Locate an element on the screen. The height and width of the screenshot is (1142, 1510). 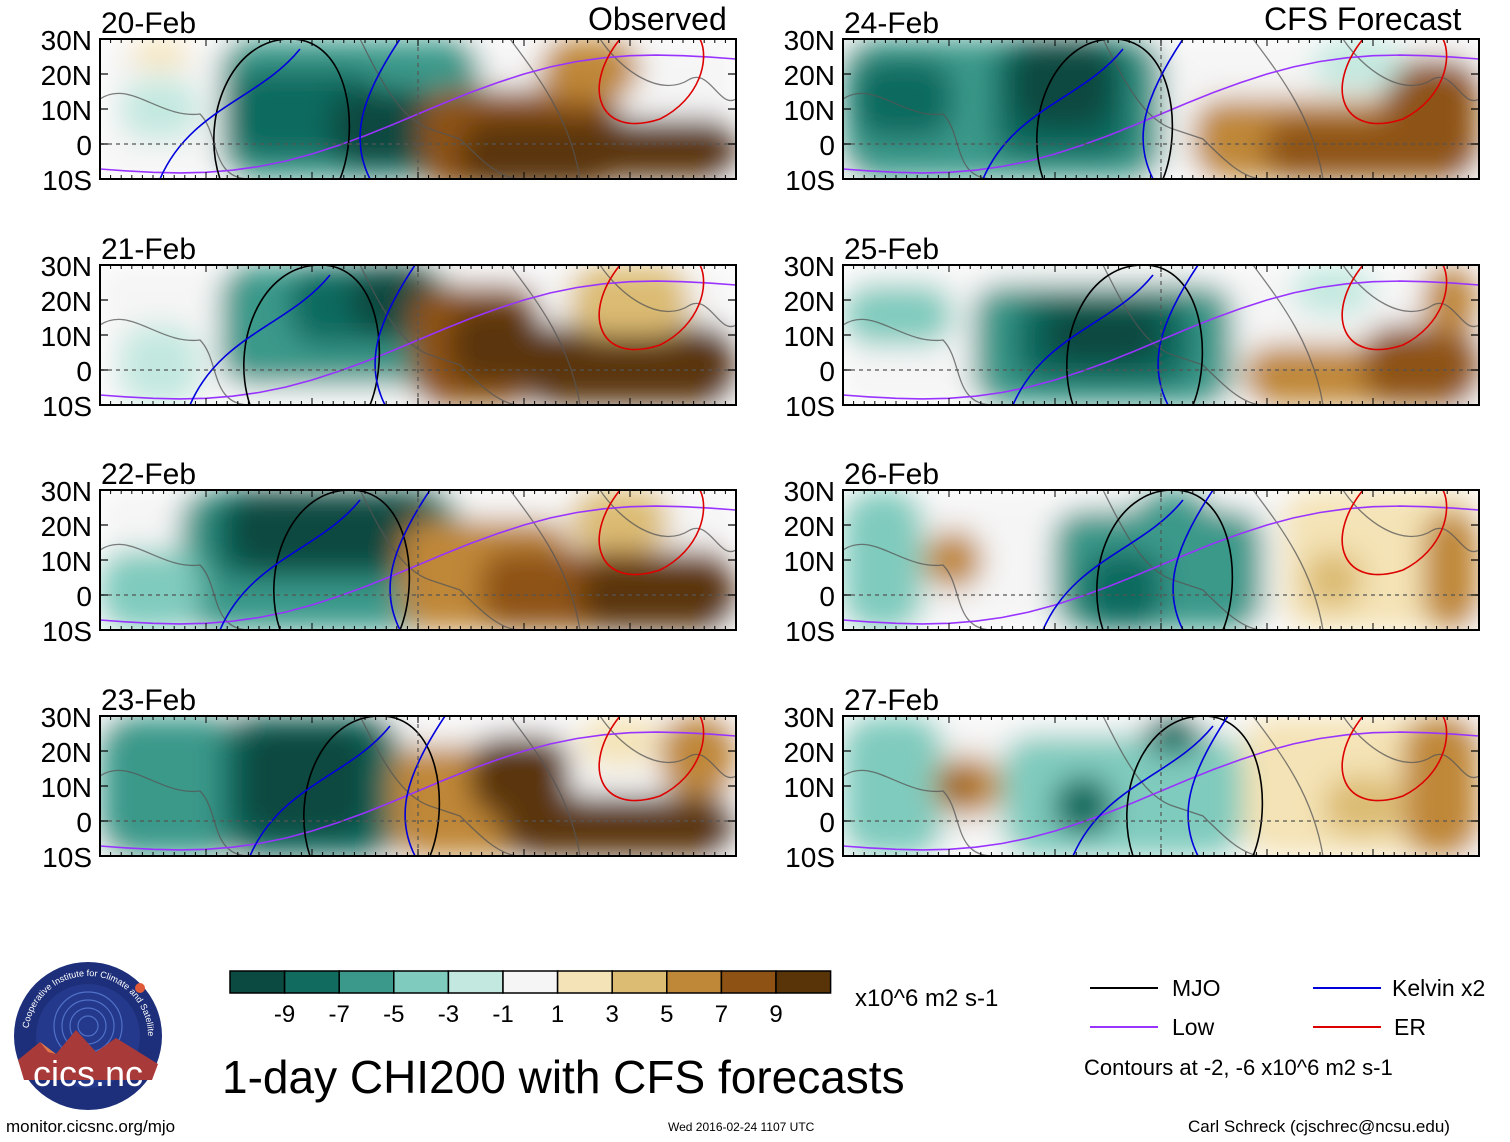
map-panel: 20-Feb 30N 20N 10N 0 10S is located at coordinates (389, 101).